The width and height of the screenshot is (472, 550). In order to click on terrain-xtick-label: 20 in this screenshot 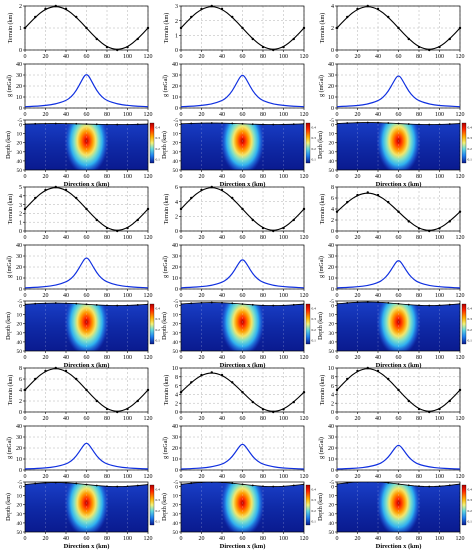, I will do `click(358, 419)`.